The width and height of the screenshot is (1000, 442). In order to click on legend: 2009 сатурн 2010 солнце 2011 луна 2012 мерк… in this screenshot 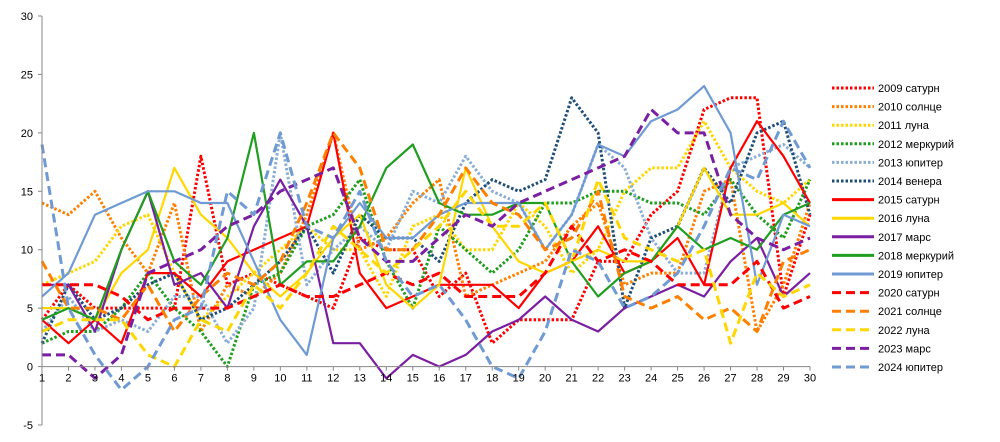, I will do `click(893, 228)`.